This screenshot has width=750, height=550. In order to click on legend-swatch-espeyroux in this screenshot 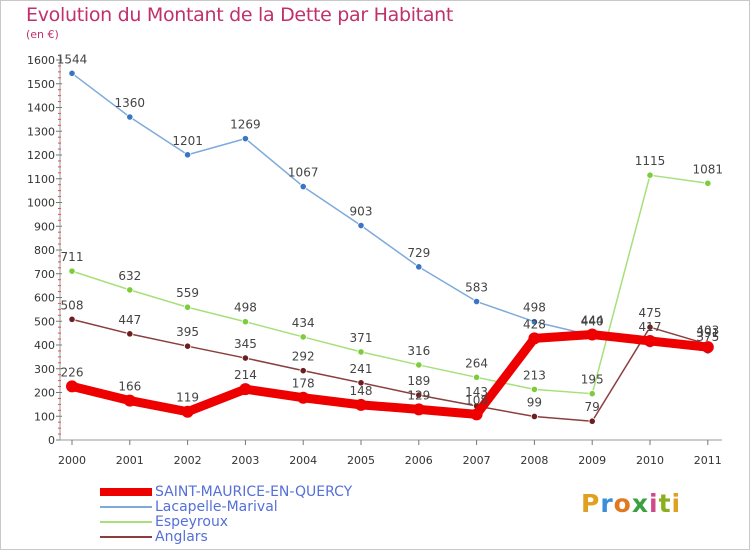, I will do `click(126, 522)`.